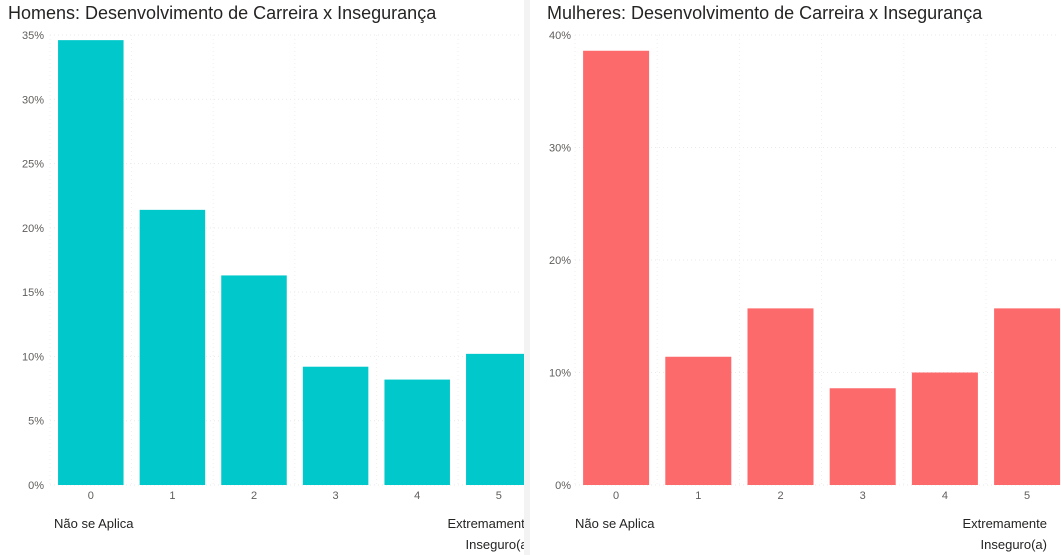 The height and width of the screenshot is (555, 1061). I want to click on y-tick-label: 25%, so click(33, 165).